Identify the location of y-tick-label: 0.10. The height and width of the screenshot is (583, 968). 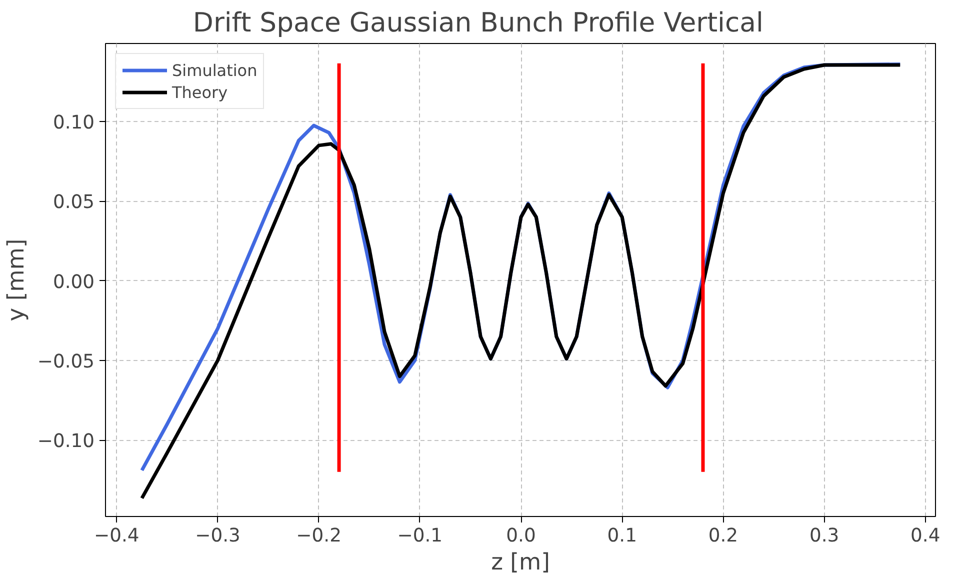
(73, 123).